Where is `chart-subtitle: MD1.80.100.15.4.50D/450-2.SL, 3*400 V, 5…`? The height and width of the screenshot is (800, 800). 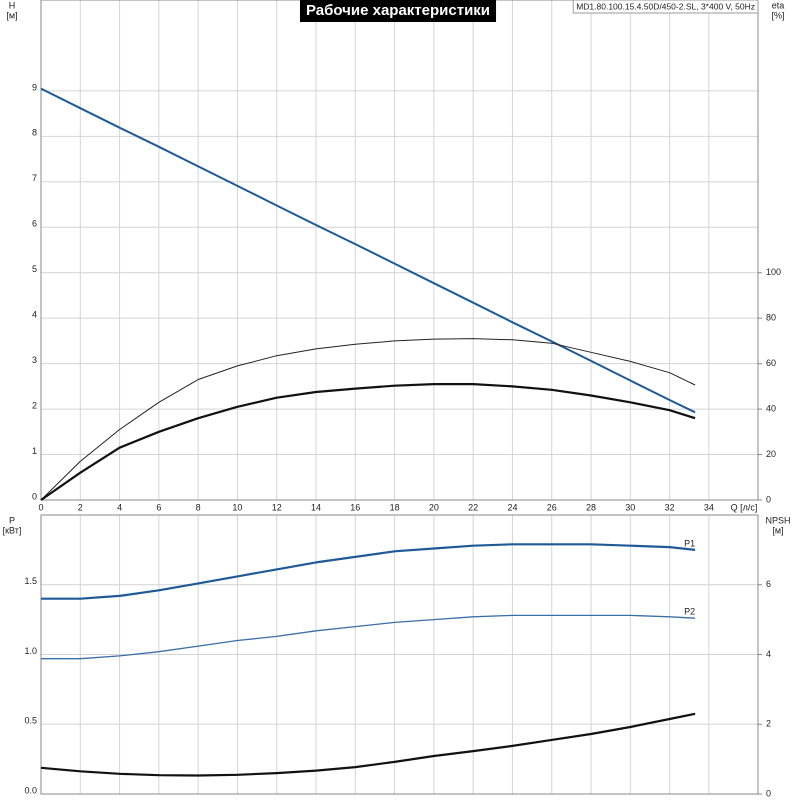 chart-subtitle: MD1.80.100.15.4.50D/450-2.SL, 3*400 V, 5… is located at coordinates (665, 6).